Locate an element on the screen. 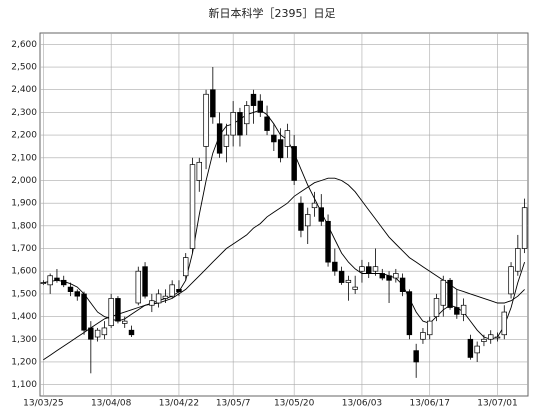  x-tick-label: 13/03/25 is located at coordinates (43, 404).